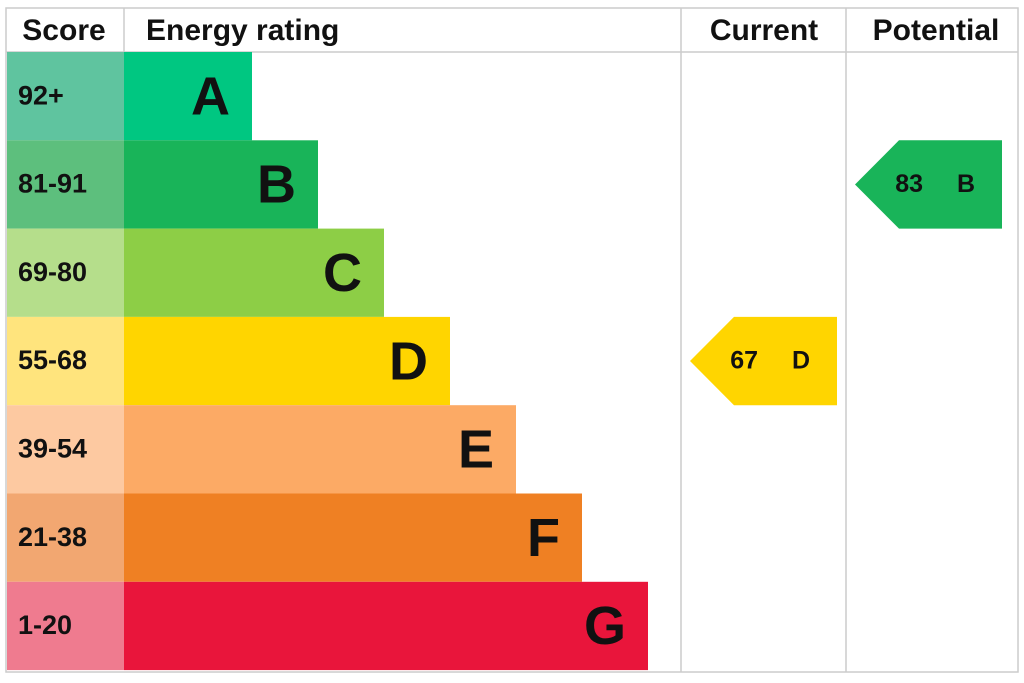  What do you see at coordinates (763, 361) in the screenshot?
I see `current-arrow` at bounding box center [763, 361].